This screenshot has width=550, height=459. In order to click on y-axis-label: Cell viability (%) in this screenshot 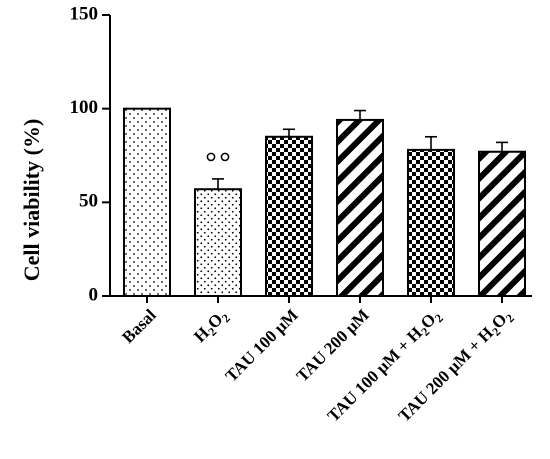, I will do `click(31, 200)`.